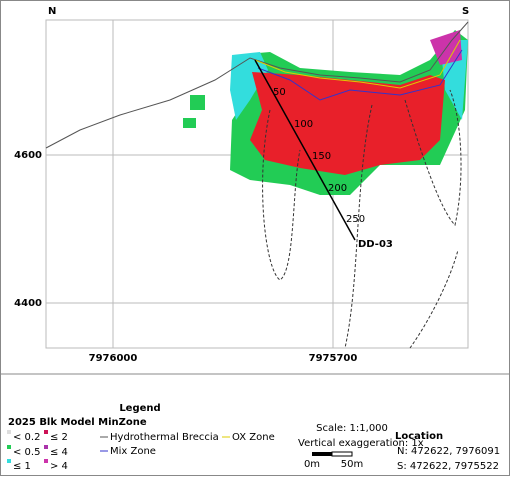 This screenshot has height=480, width=510. Describe the element at coordinates (279, 92) in the screenshot. I see `depth-label: 50` at that location.